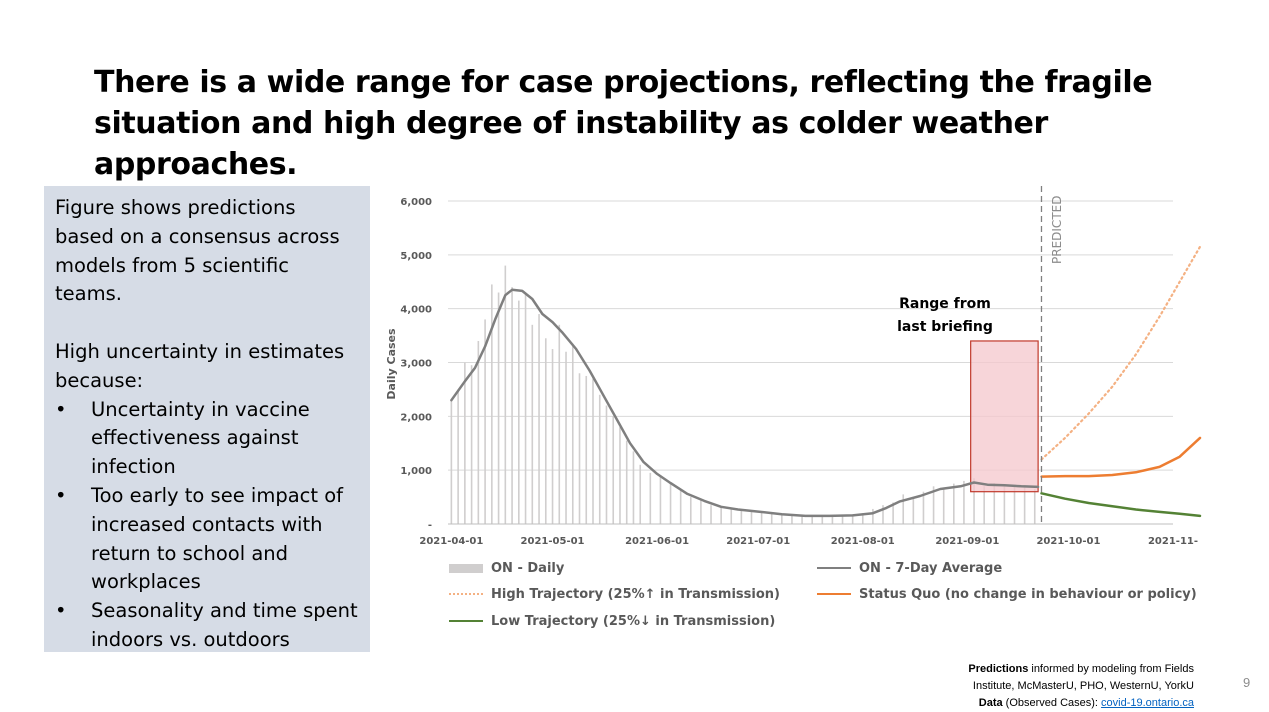 This screenshot has width=1269, height=712. What do you see at coordinates (416, 310) in the screenshot?
I see `y-tick-label: 4,000` at bounding box center [416, 310].